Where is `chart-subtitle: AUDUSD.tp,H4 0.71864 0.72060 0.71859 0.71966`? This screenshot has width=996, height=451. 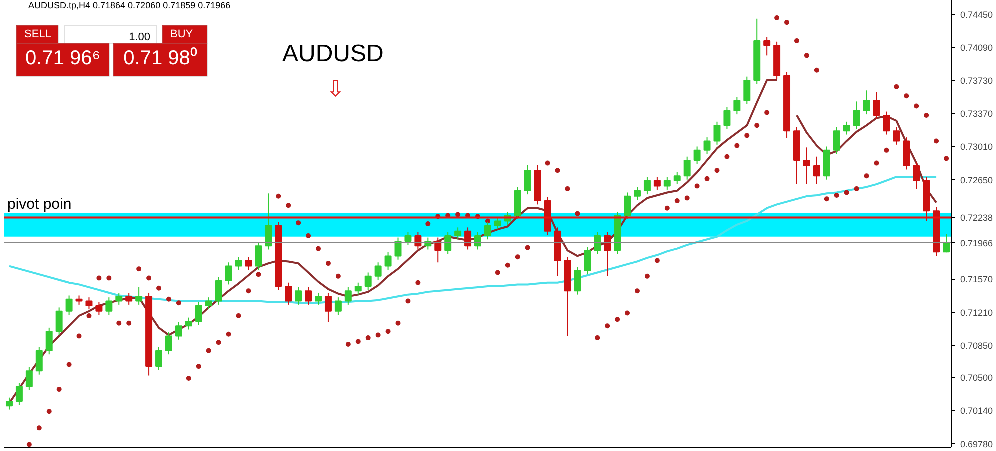 chart-subtitle: AUDUSD.tp,H4 0.71864 0.72060 0.71859 0.71966 is located at coordinates (129, 5).